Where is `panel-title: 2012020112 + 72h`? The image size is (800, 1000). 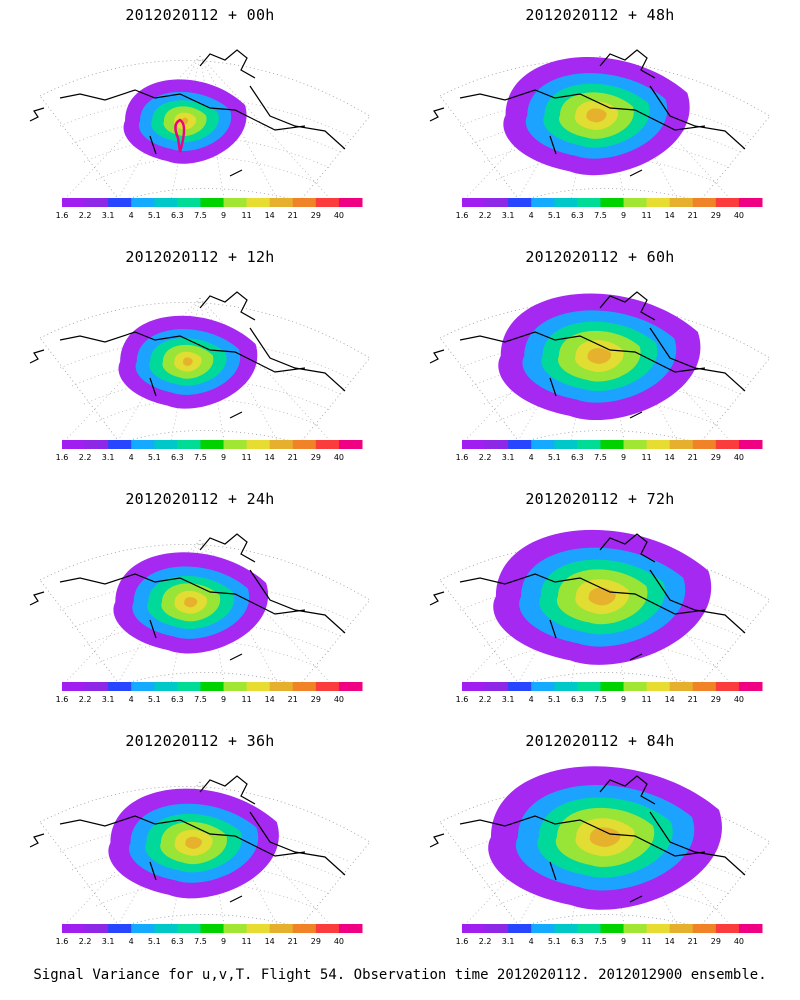 panel-title: 2012020112 + 72h is located at coordinates (600, 499).